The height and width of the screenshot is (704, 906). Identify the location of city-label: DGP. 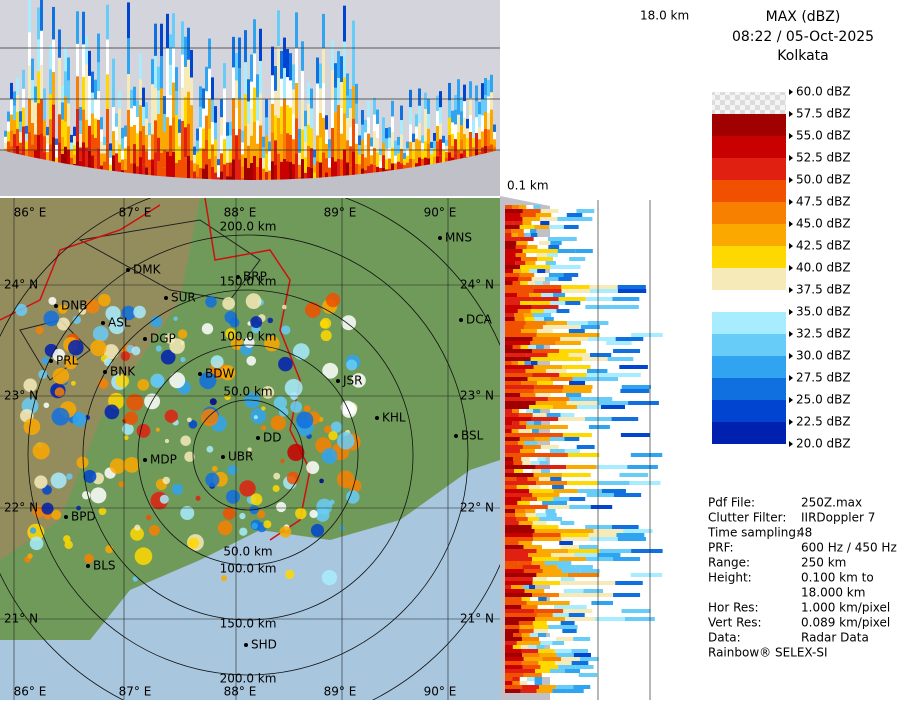
(163, 339).